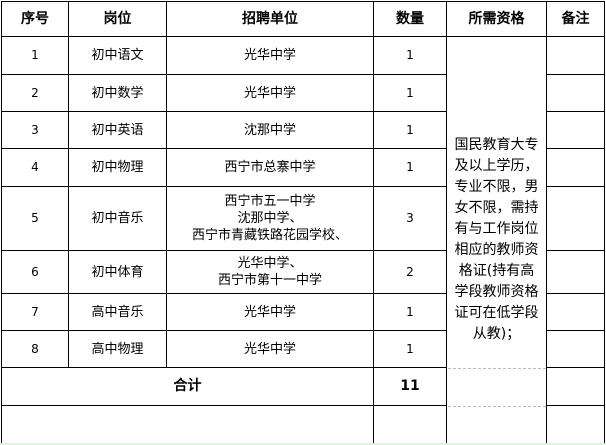  I want to click on position-text: 高中物理, so click(117, 349).